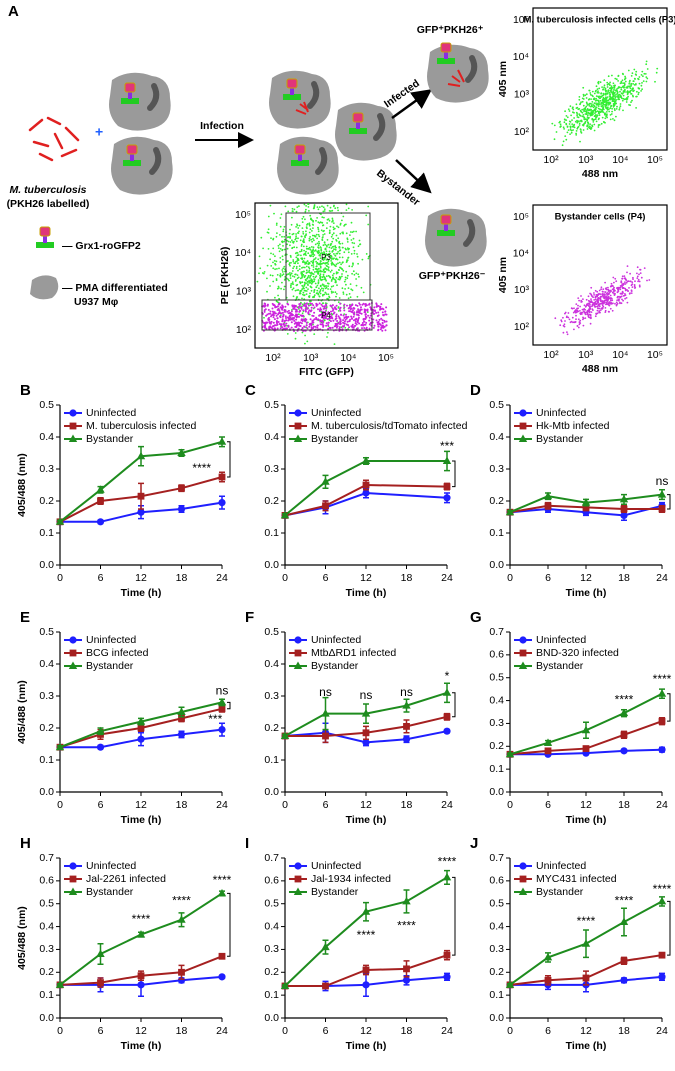 The width and height of the screenshot is (675, 1071). What do you see at coordinates (110, 892) in the screenshot?
I see `legend-label: Bystander` at bounding box center [110, 892].